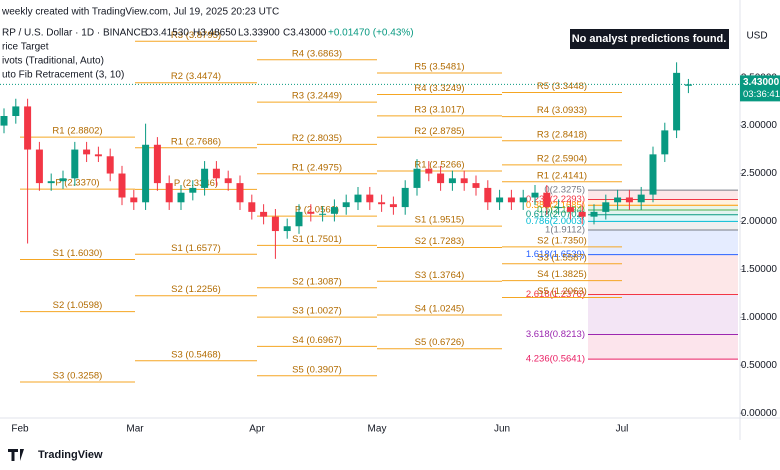  Describe the element at coordinates (759, 269) in the screenshot. I see `y-tick-label: 1.50000` at that location.